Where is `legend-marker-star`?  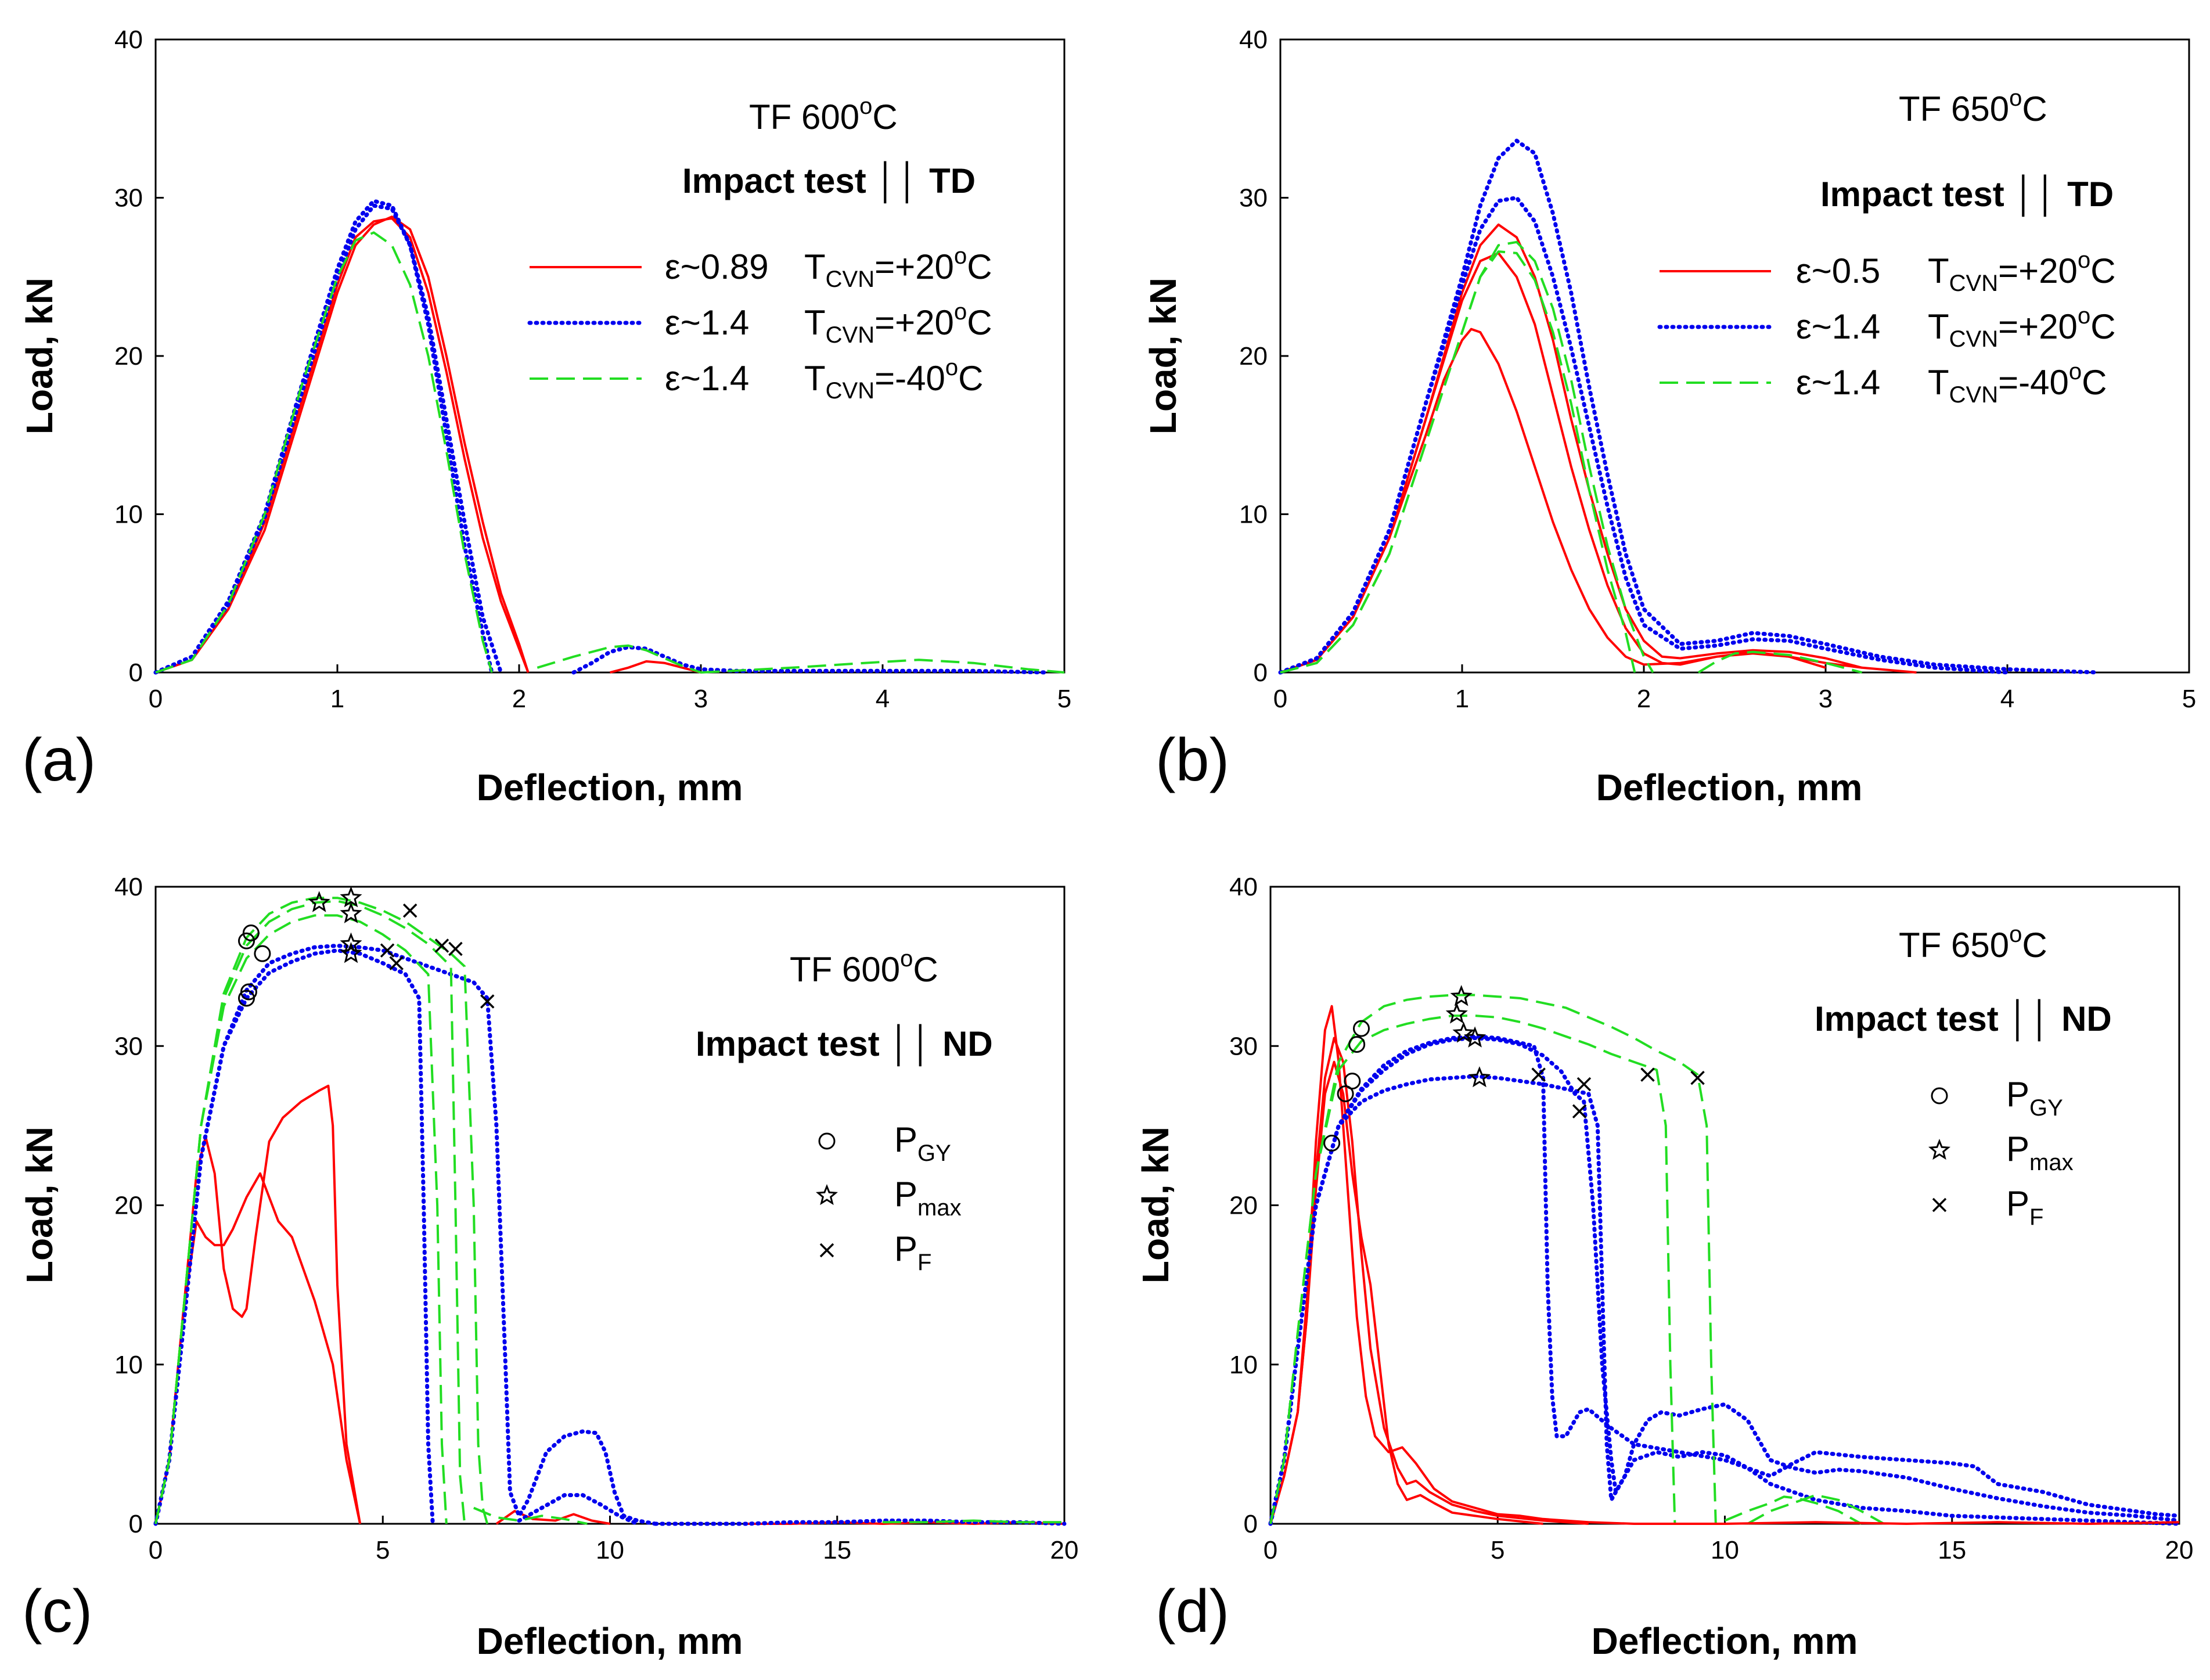
legend-marker-star is located at coordinates (1939, 1149).